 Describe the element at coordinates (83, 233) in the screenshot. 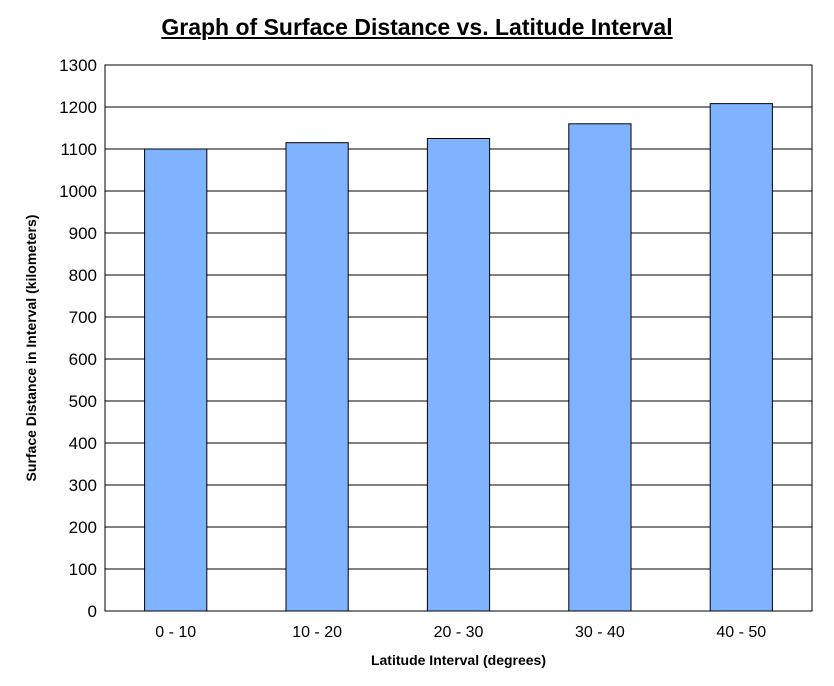

I see `y-tick-label: 900` at that location.